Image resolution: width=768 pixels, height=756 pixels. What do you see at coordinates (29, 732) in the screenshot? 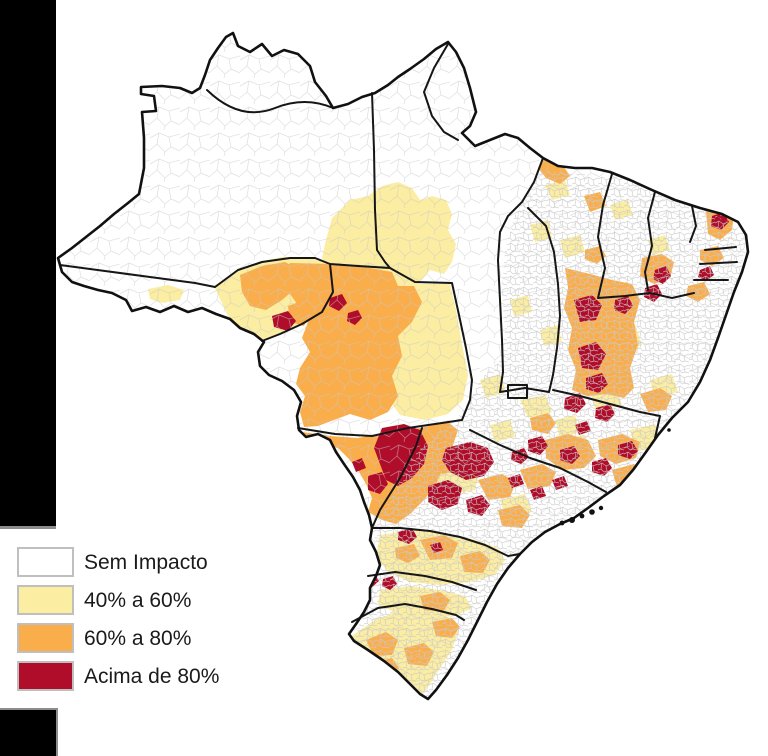
I see `left-black-bar-bottom` at bounding box center [29, 732].